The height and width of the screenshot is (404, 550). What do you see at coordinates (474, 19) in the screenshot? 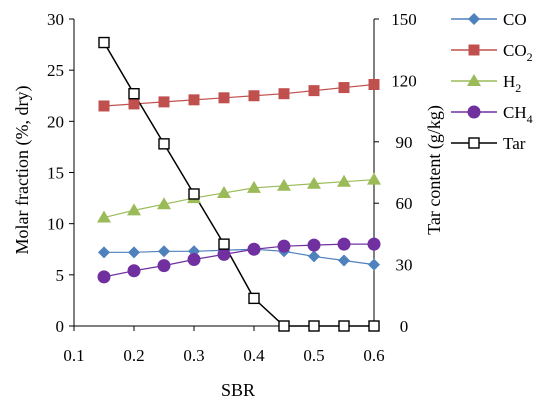
I see `legend-marker-co` at bounding box center [474, 19].